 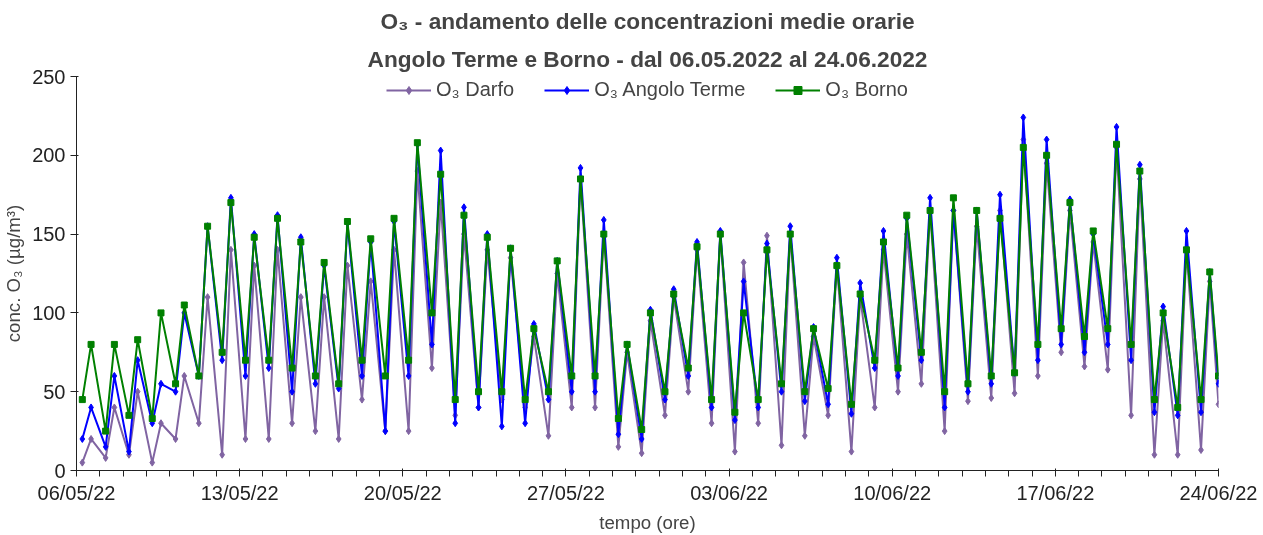 What do you see at coordinates (60, 470) in the screenshot?
I see `y-tick-label: 0` at bounding box center [60, 470].